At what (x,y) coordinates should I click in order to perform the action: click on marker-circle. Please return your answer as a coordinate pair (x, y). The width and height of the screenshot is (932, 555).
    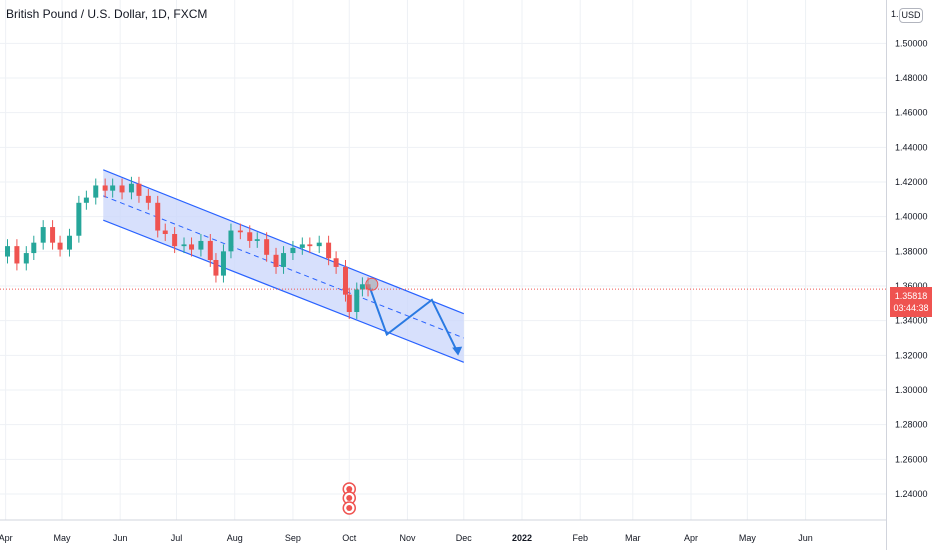
    Looking at the image, I should click on (372, 284).